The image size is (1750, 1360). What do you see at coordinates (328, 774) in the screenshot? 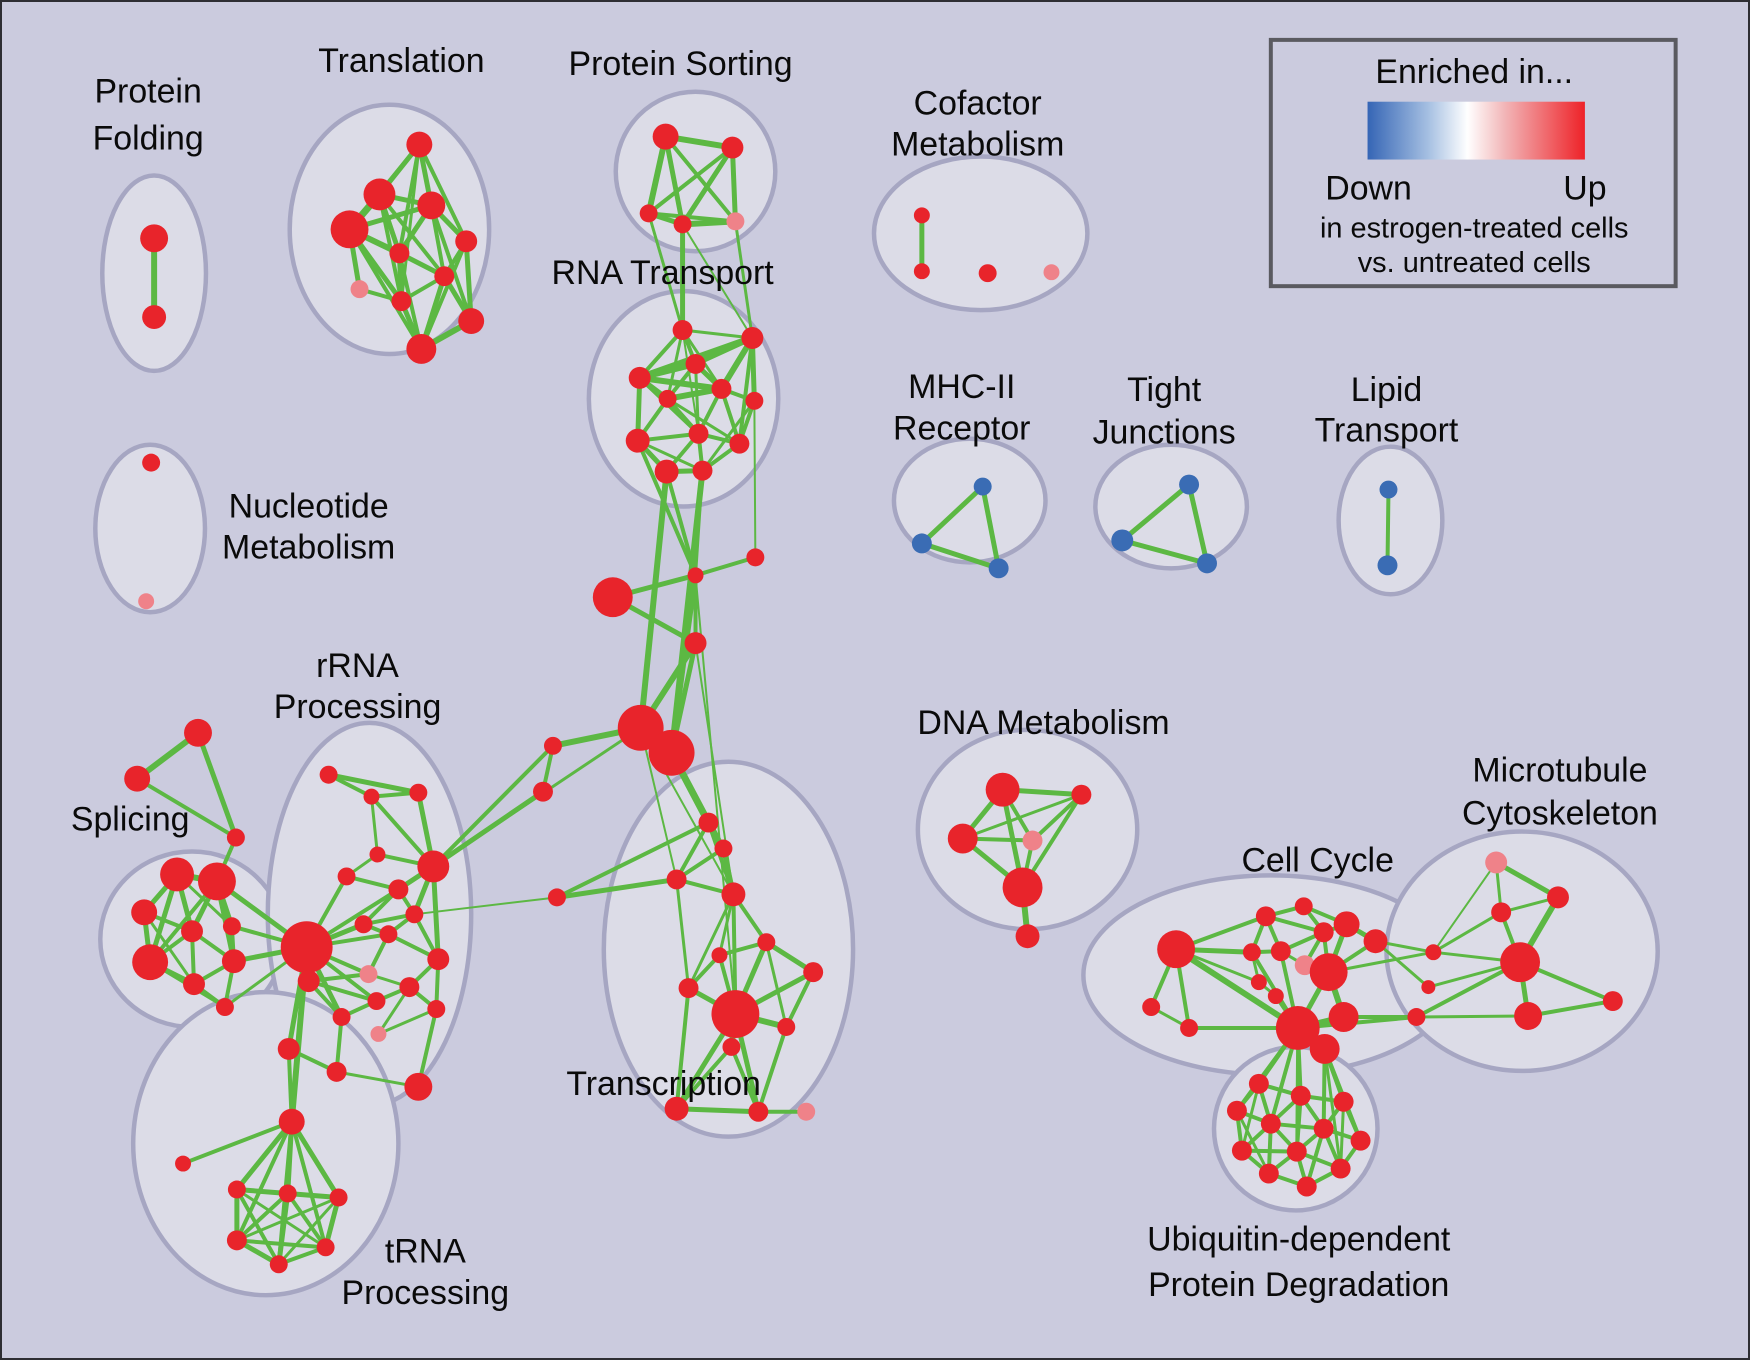
I see `node-p1` at bounding box center [328, 774].